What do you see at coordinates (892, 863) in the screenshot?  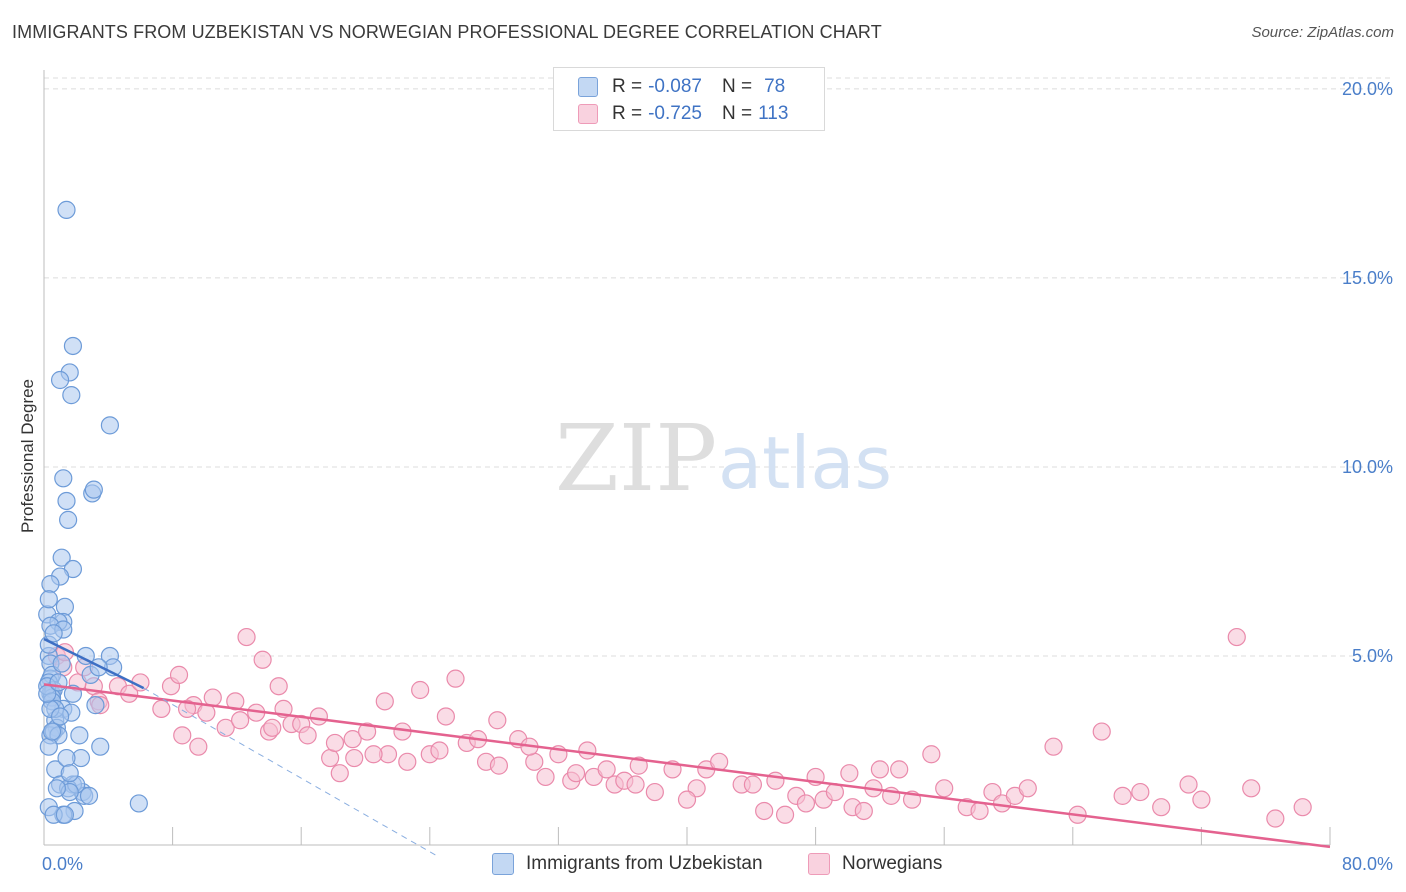 I see `bottom-legend-label: Norwegians` at bounding box center [892, 863].